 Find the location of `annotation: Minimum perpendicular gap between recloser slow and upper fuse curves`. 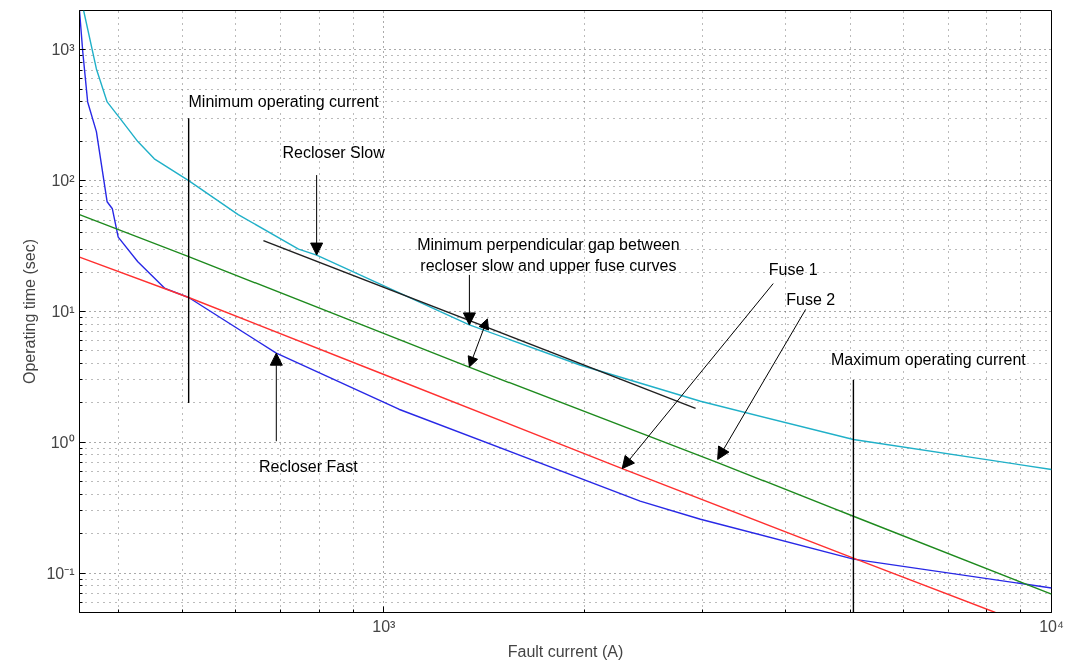

annotation: Minimum perpendicular gap between recloser slow and upper fuse curves is located at coordinates (548, 255).